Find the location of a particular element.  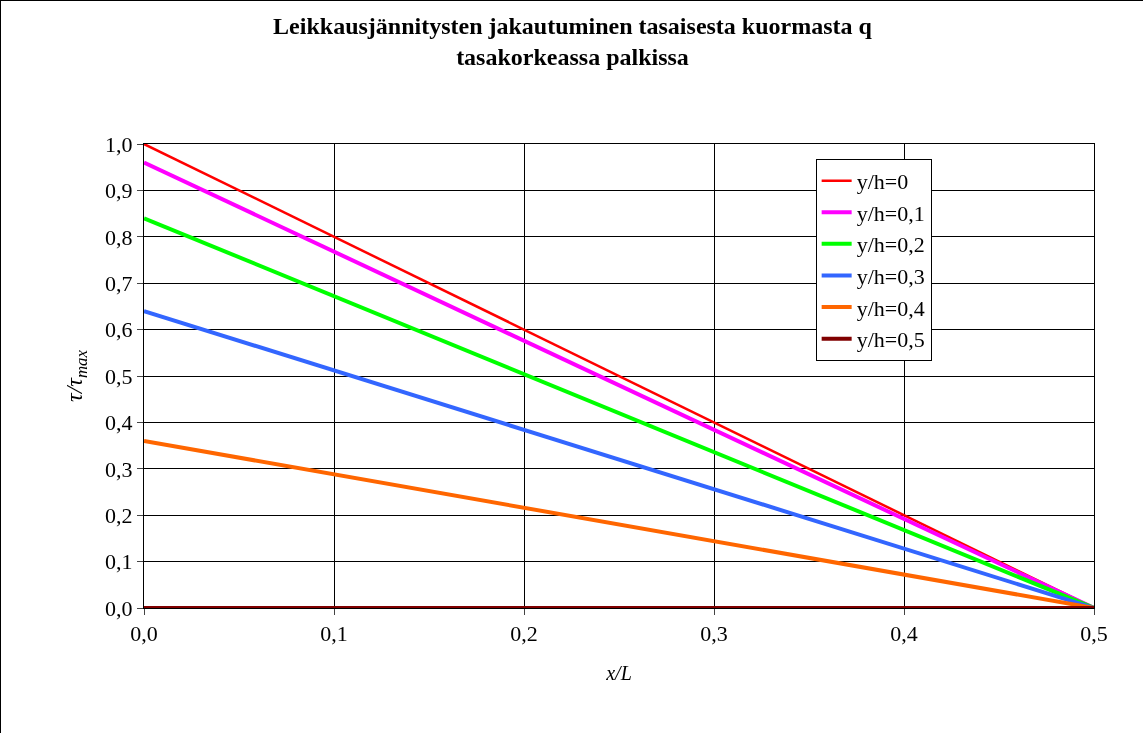

x-tick-label: 0,1 is located at coordinates (334, 634).